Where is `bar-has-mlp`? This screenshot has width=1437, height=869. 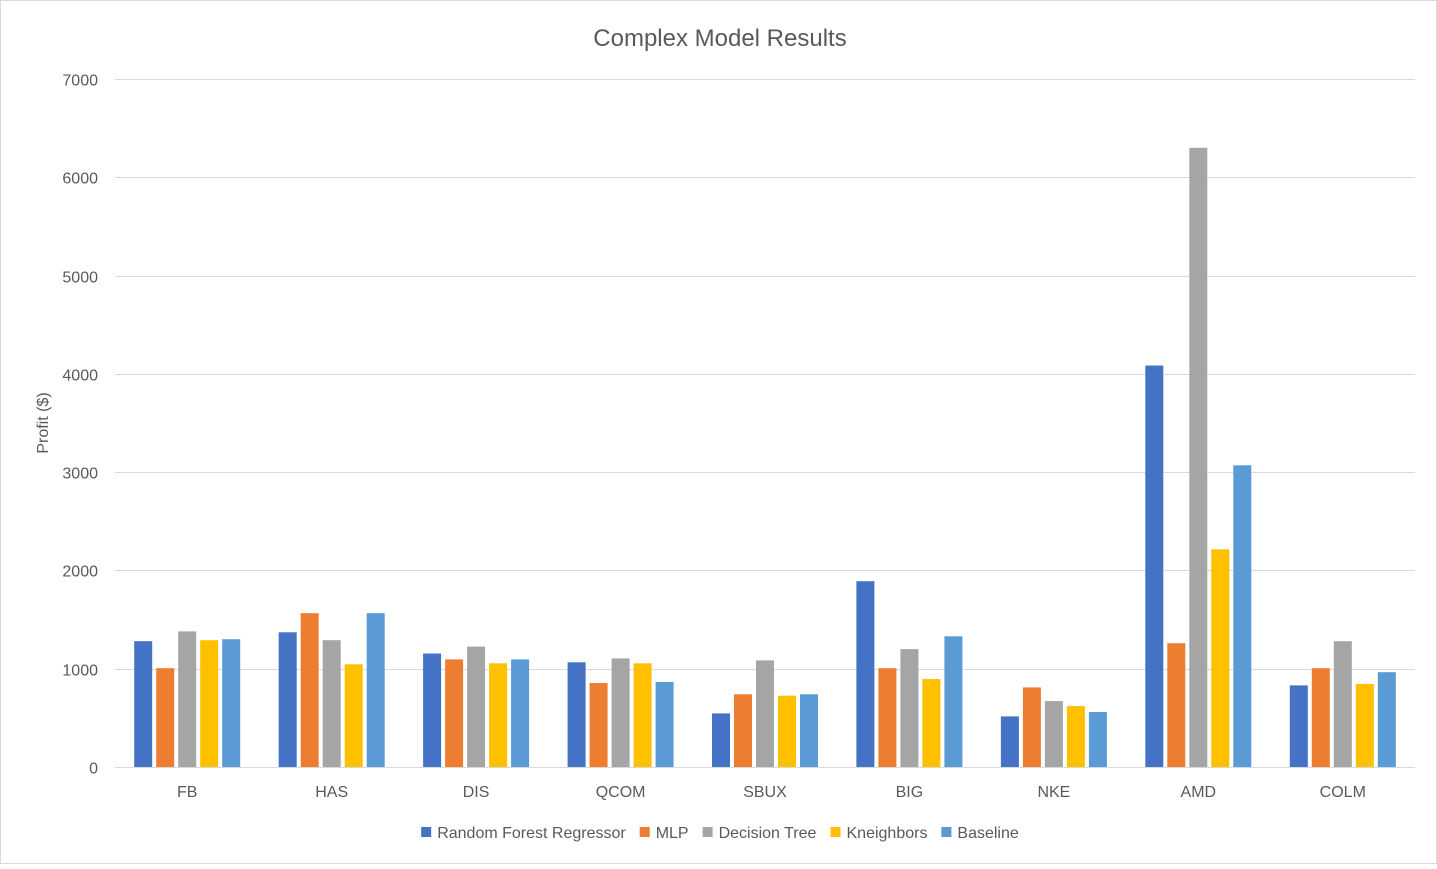 bar-has-mlp is located at coordinates (309, 690).